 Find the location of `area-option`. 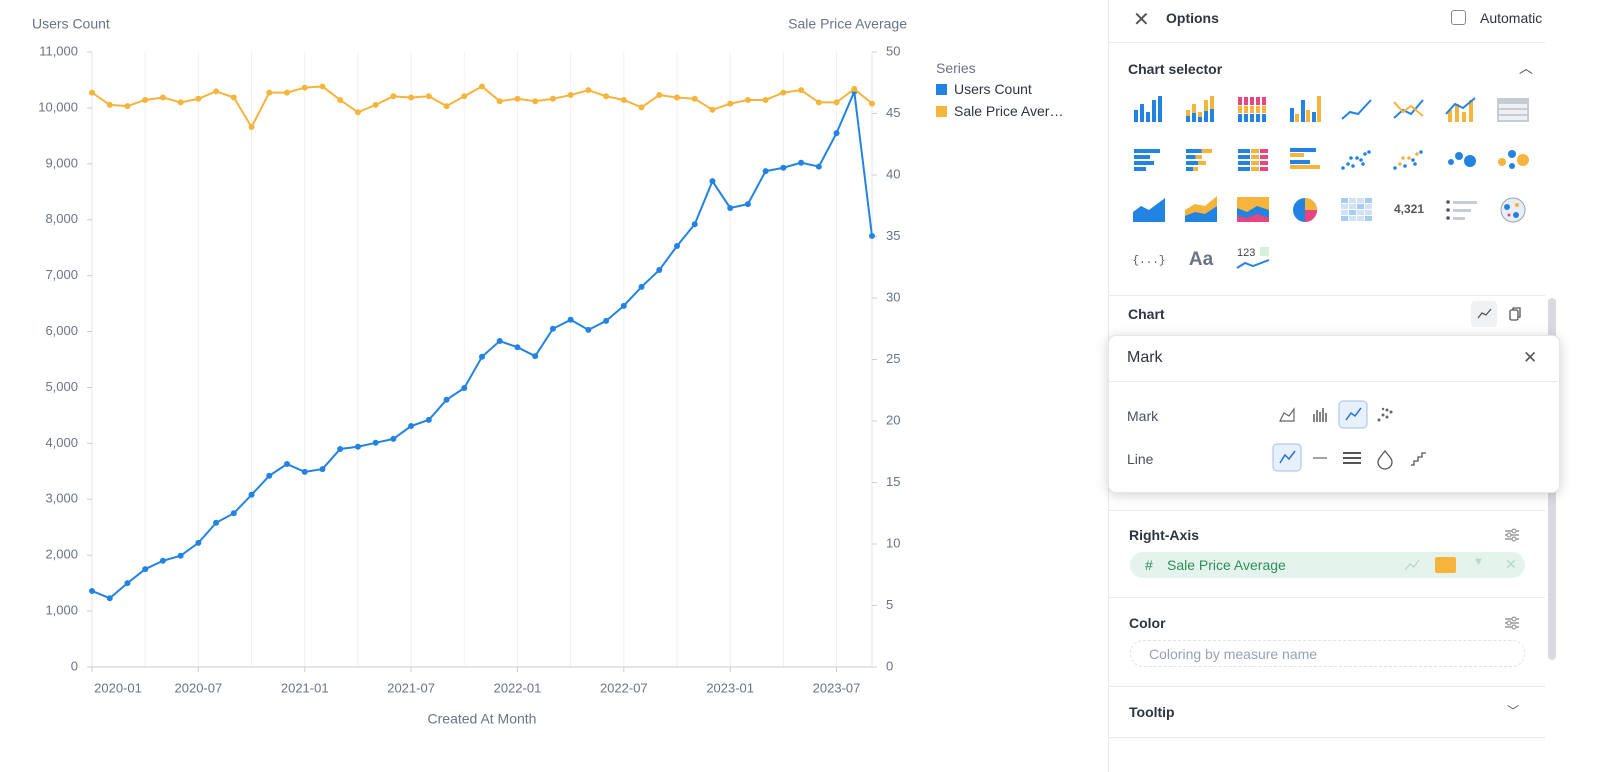

area-option is located at coordinates (1287, 414).